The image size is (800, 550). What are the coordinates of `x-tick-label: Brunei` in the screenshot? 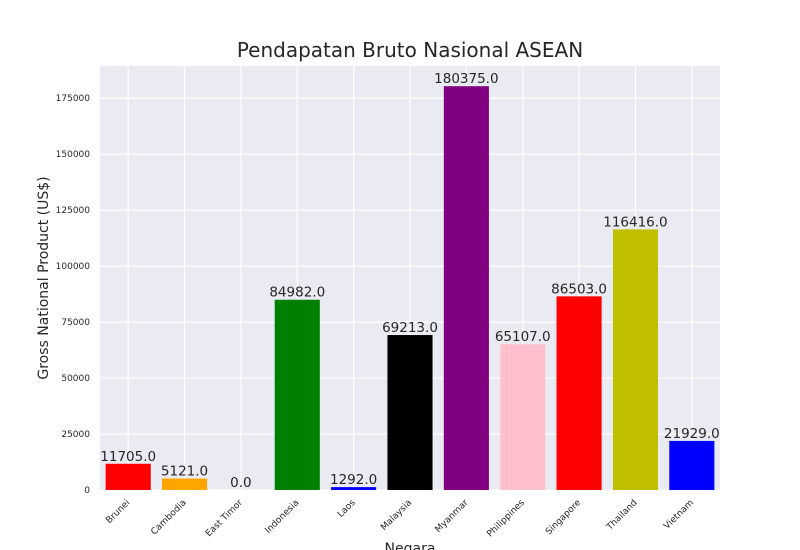 It's located at (118, 512).